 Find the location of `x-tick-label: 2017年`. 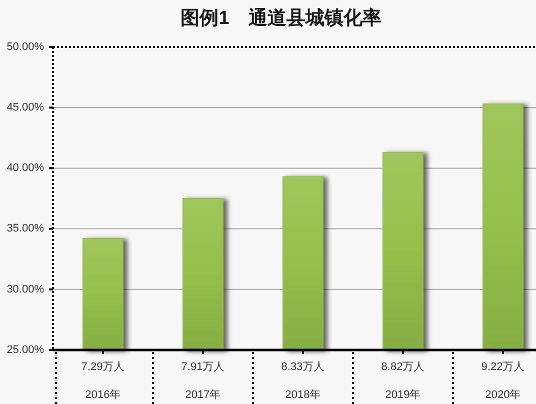

x-tick-label: 2017年 is located at coordinates (203, 394).